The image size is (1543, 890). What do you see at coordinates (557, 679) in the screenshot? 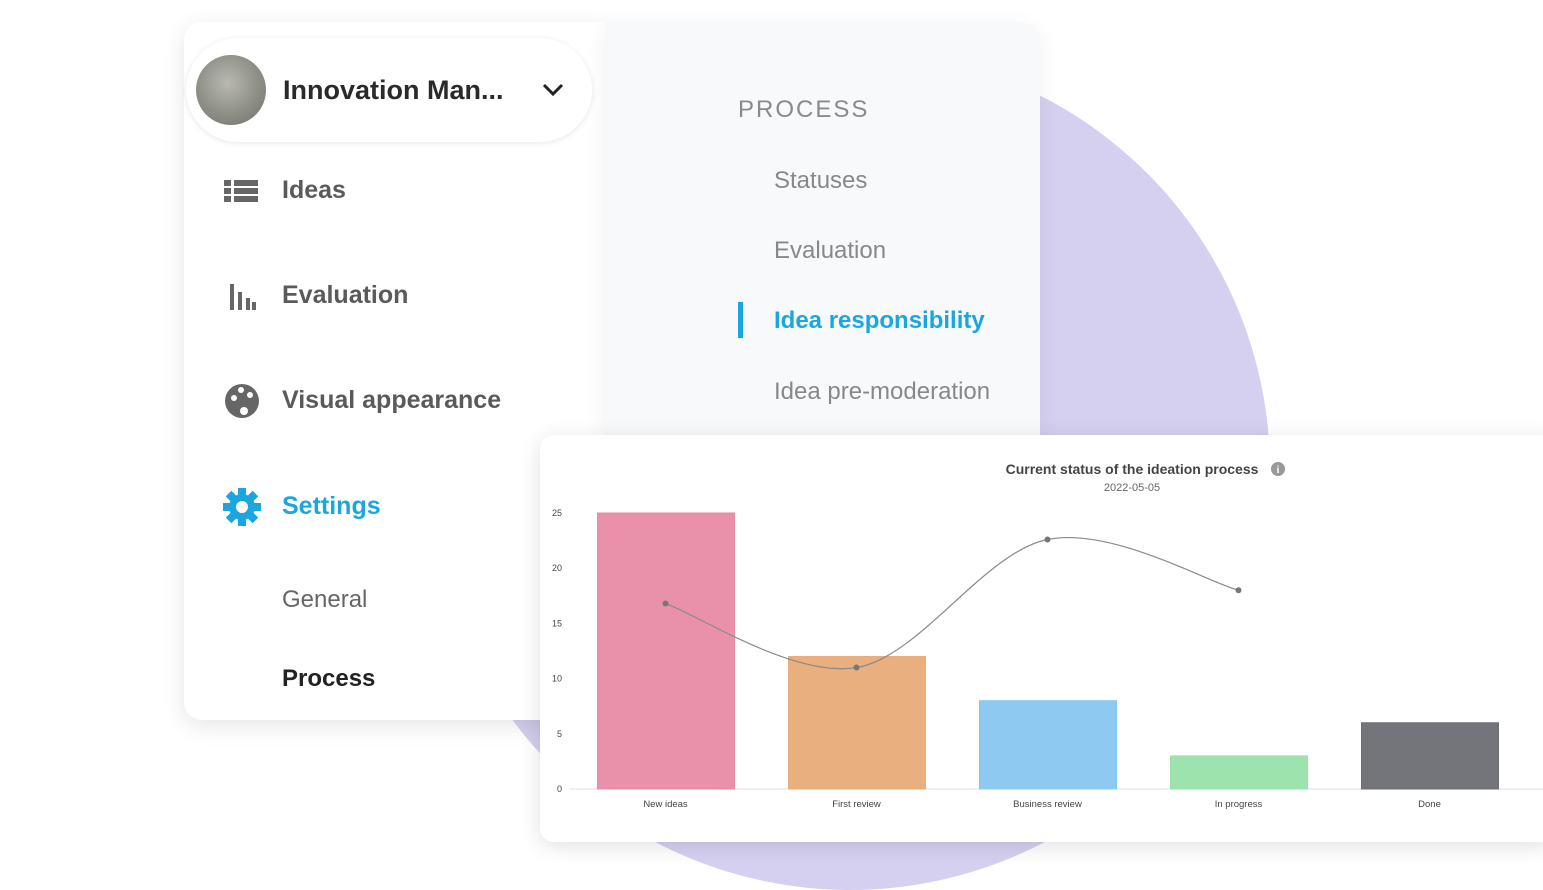
I see `y-tick-label: 10` at bounding box center [557, 679].